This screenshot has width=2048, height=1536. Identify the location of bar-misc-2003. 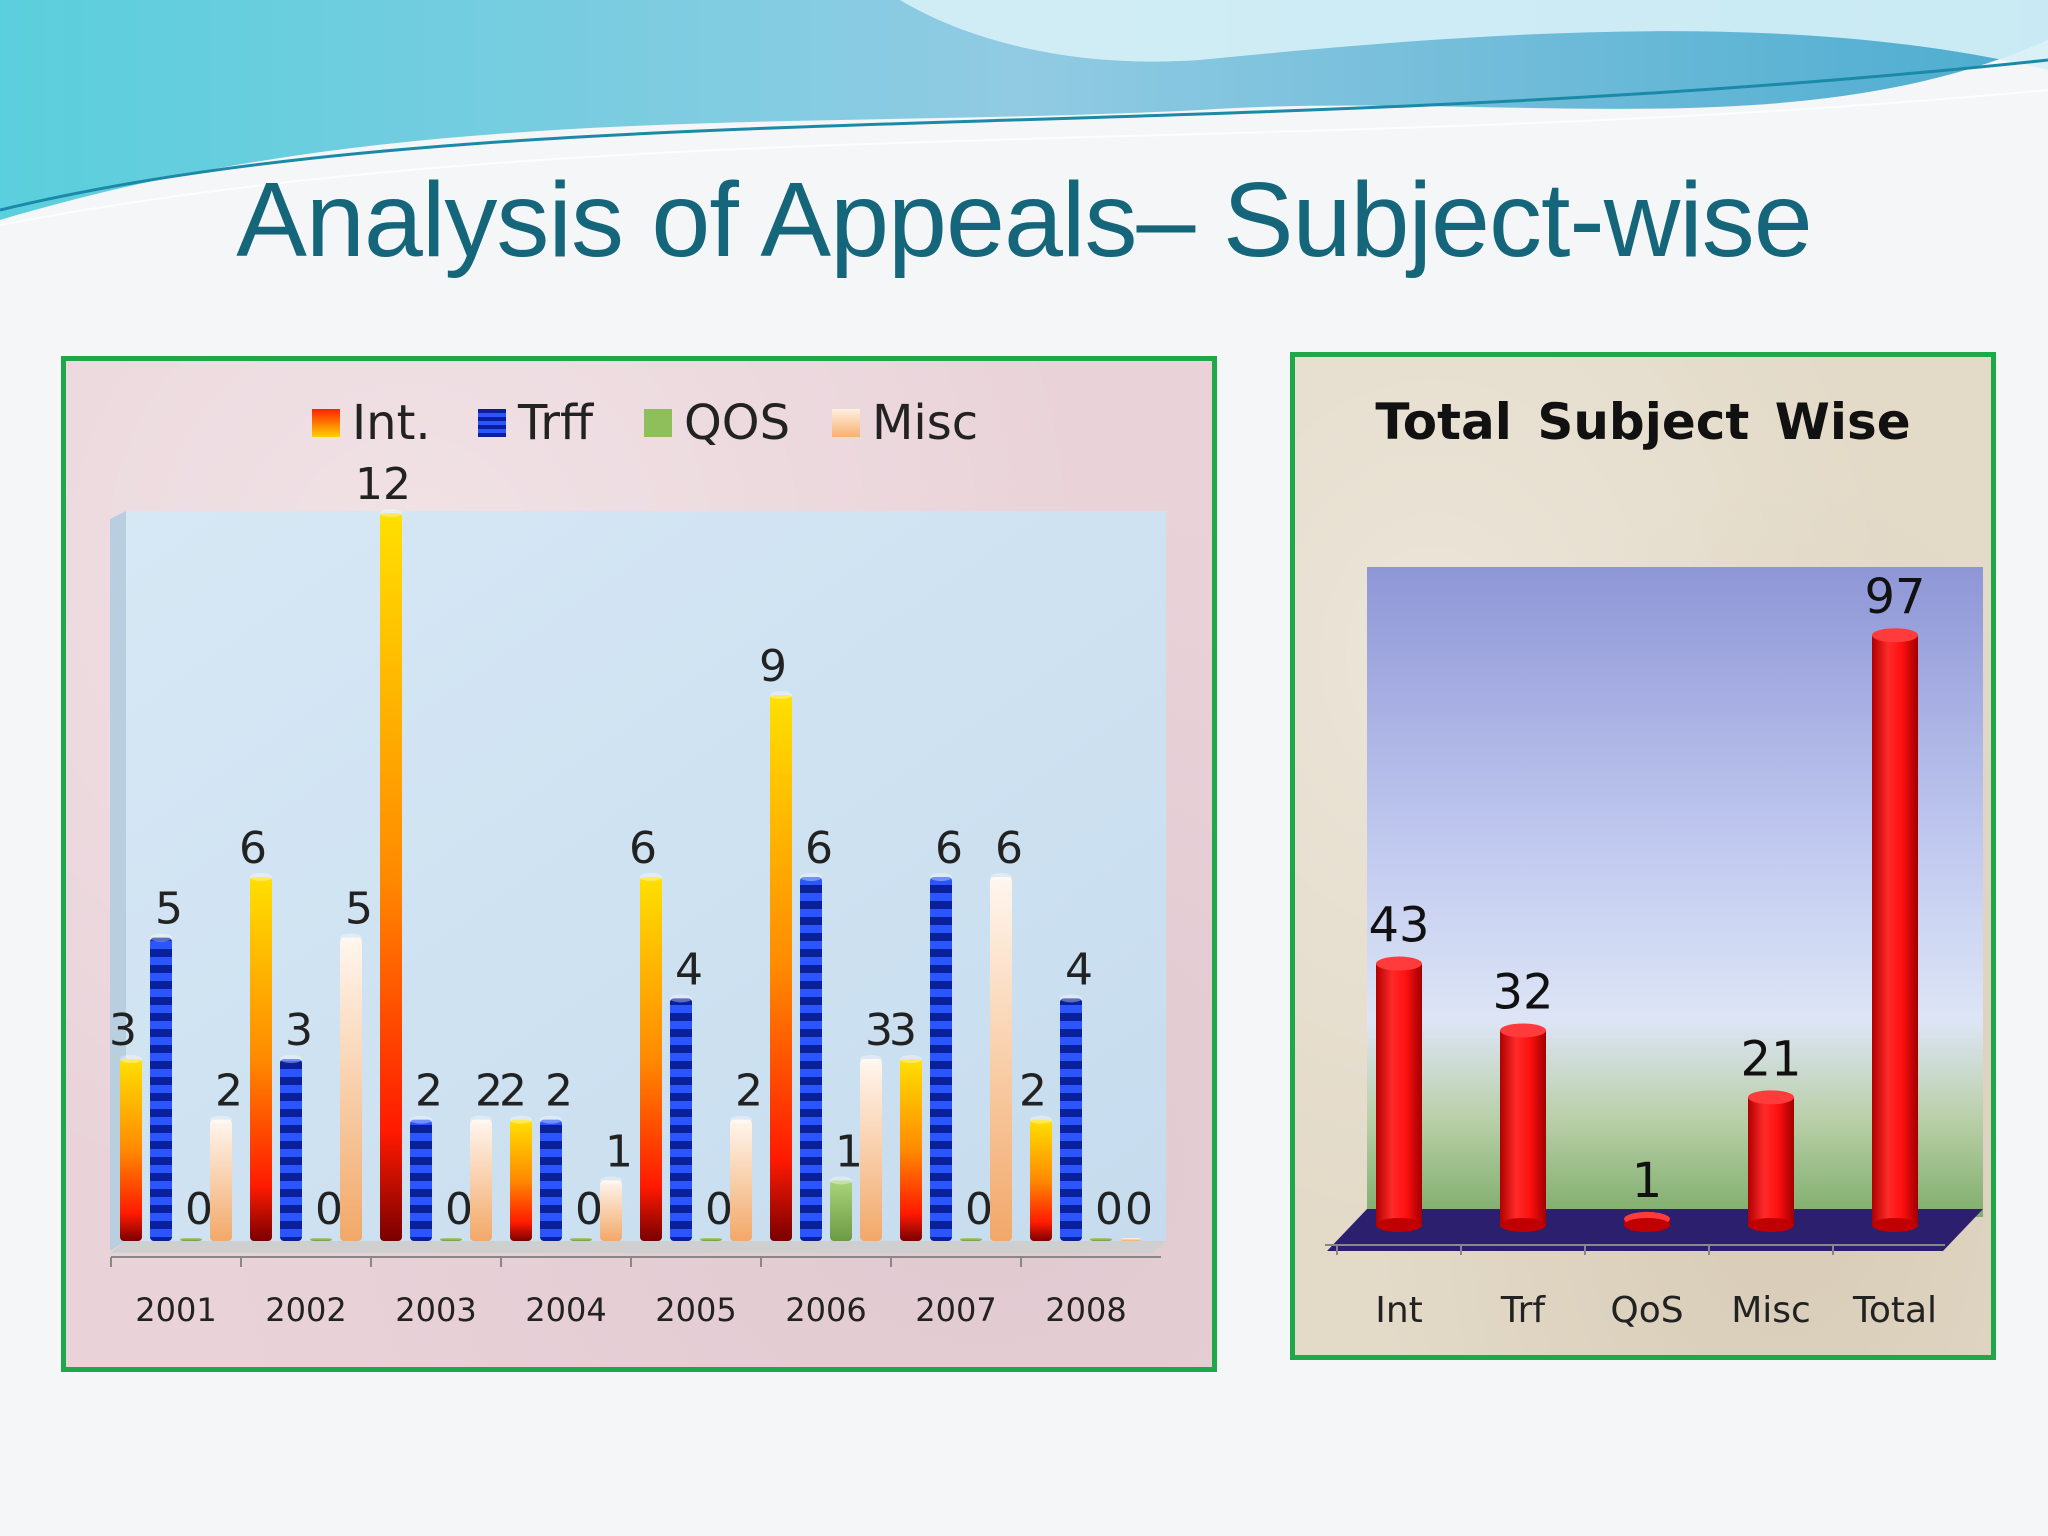
(481, 1180).